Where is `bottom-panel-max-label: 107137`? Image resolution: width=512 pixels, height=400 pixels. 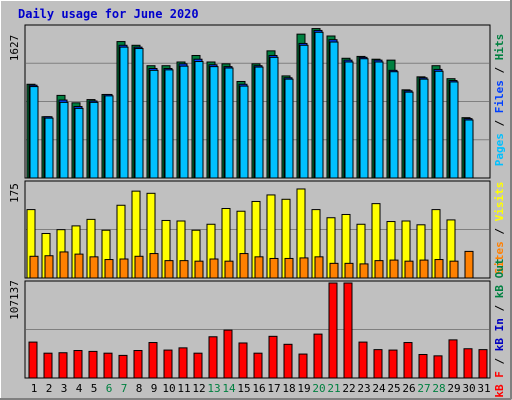
bottom-panel-max-label: 107137 is located at coordinates (14, 300).